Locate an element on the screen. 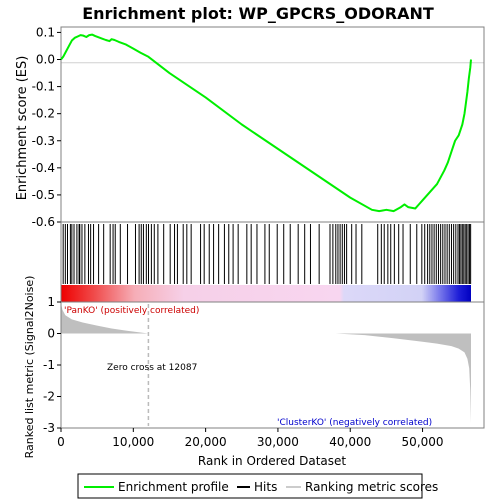  positive-correlation-label: 'PanKO' (positively correlated) is located at coordinates (131, 311).